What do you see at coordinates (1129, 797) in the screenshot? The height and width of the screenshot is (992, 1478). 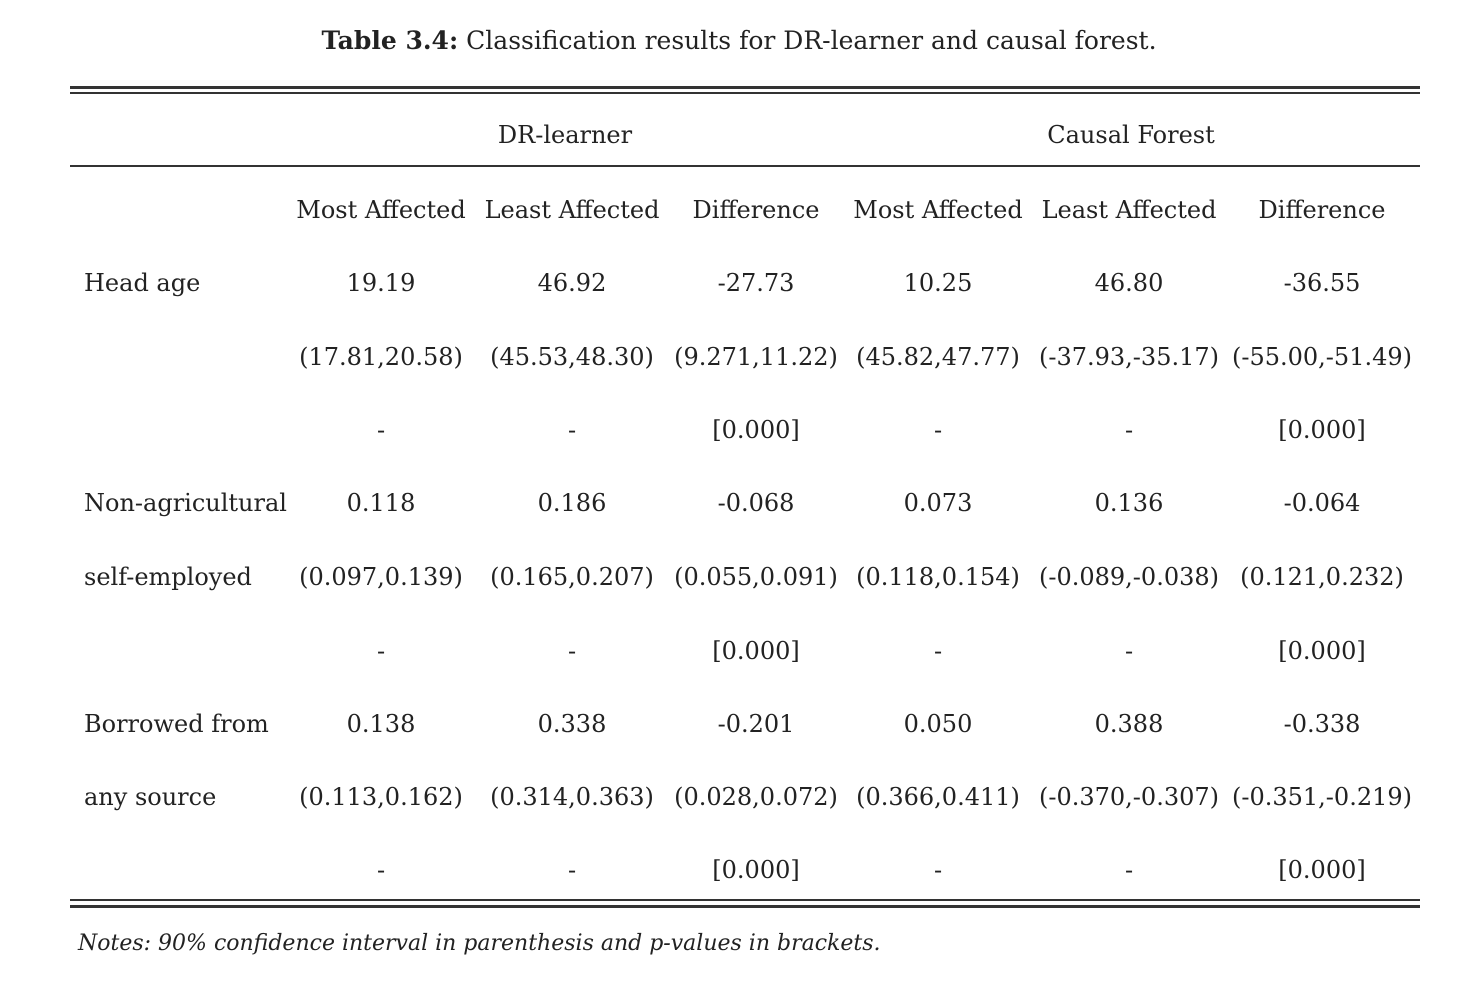 I see `table-cell-interval: (-0.370,-0.307)` at bounding box center [1129, 797].